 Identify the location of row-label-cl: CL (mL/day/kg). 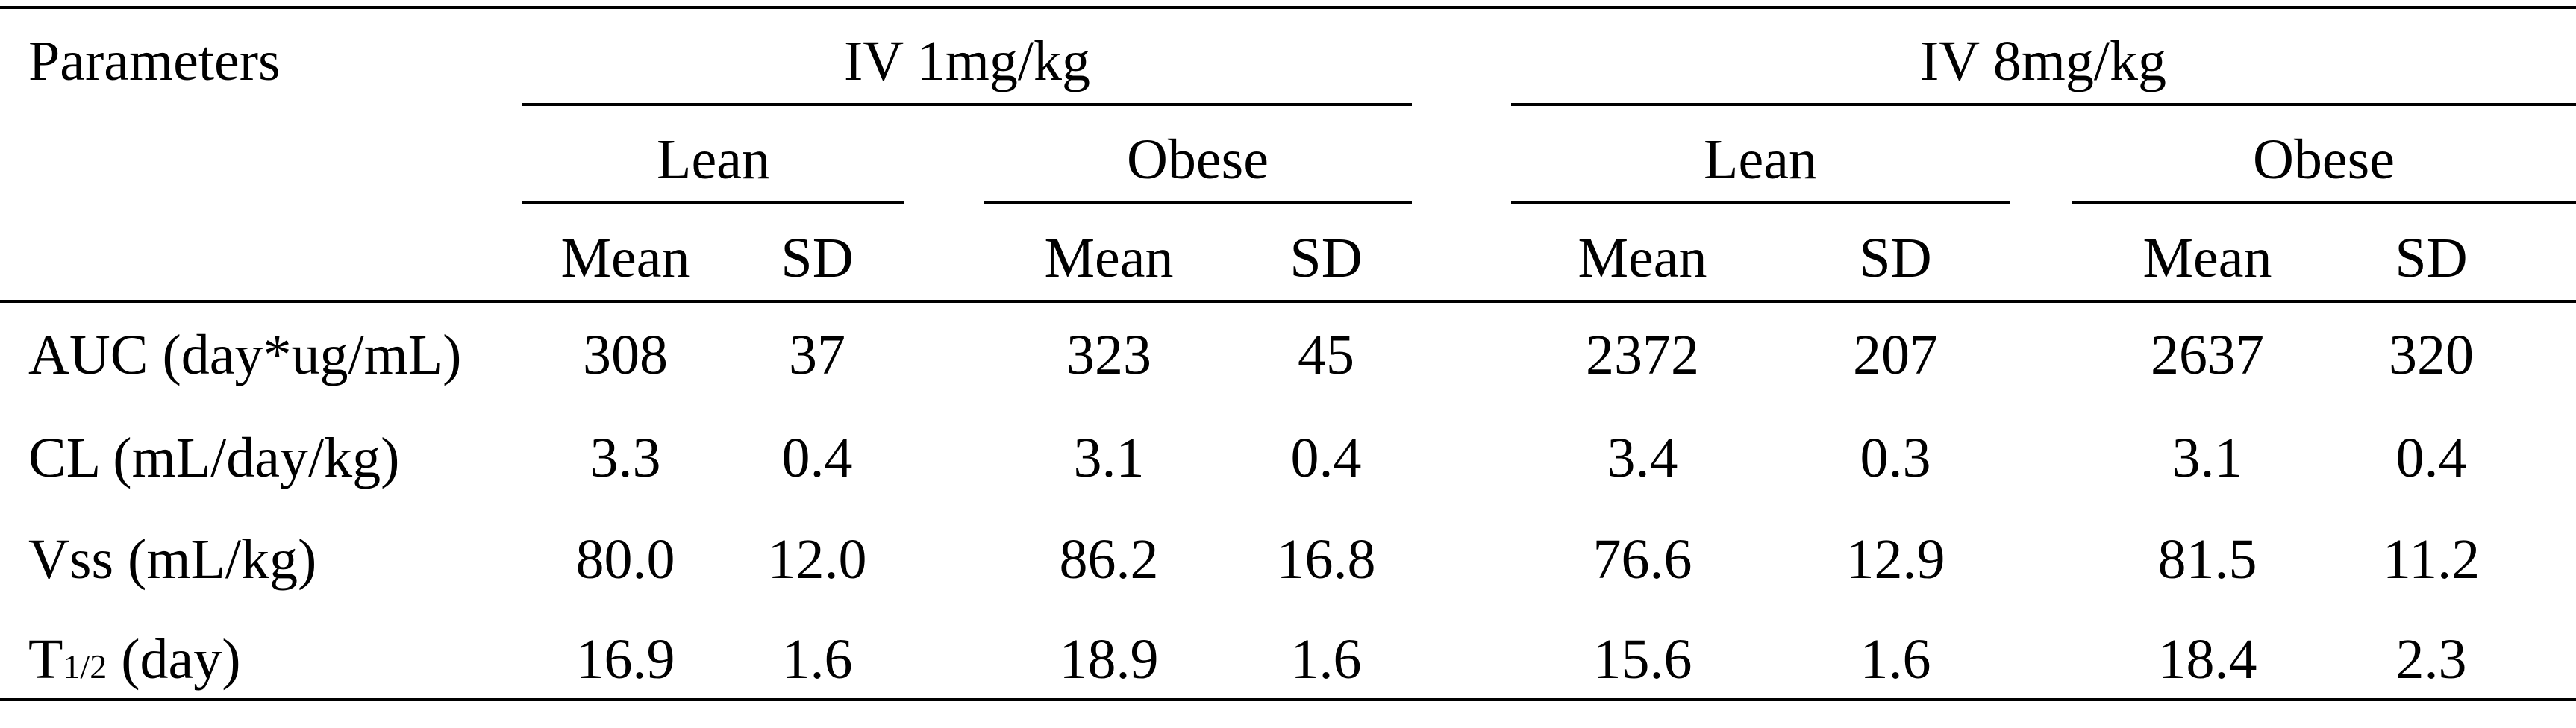
(214, 458).